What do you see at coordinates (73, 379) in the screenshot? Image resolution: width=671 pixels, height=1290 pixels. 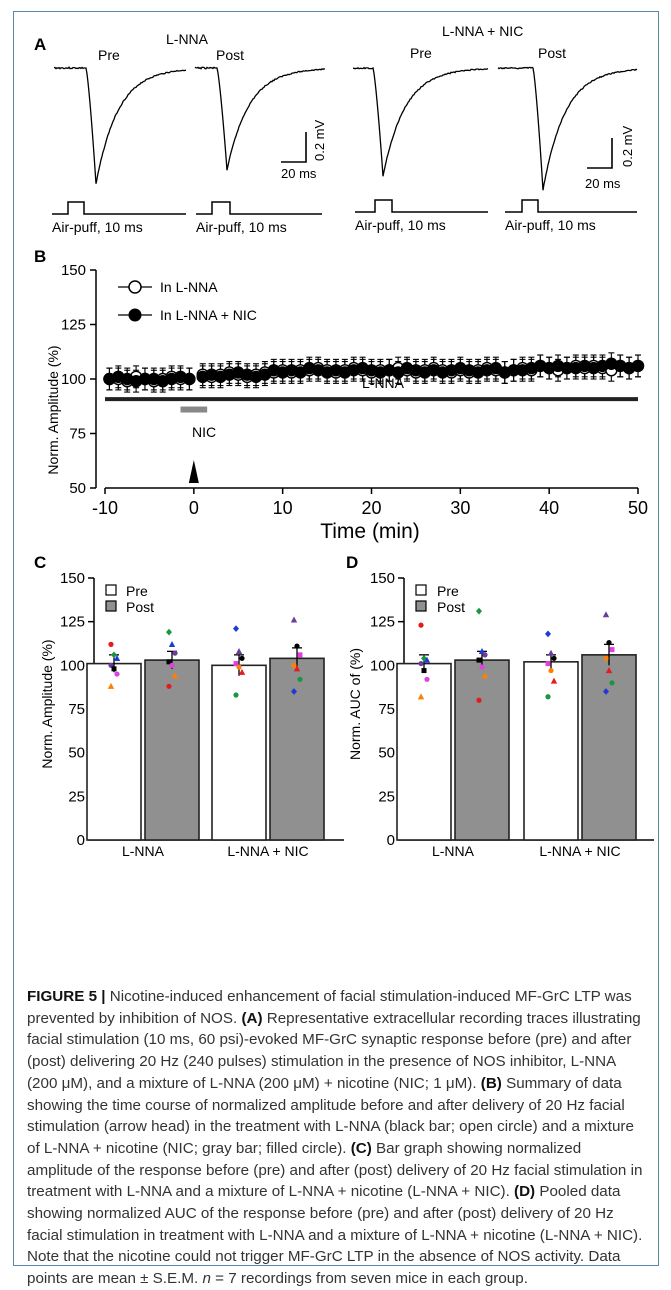 I see `b-ytick-label: 100` at bounding box center [73, 379].